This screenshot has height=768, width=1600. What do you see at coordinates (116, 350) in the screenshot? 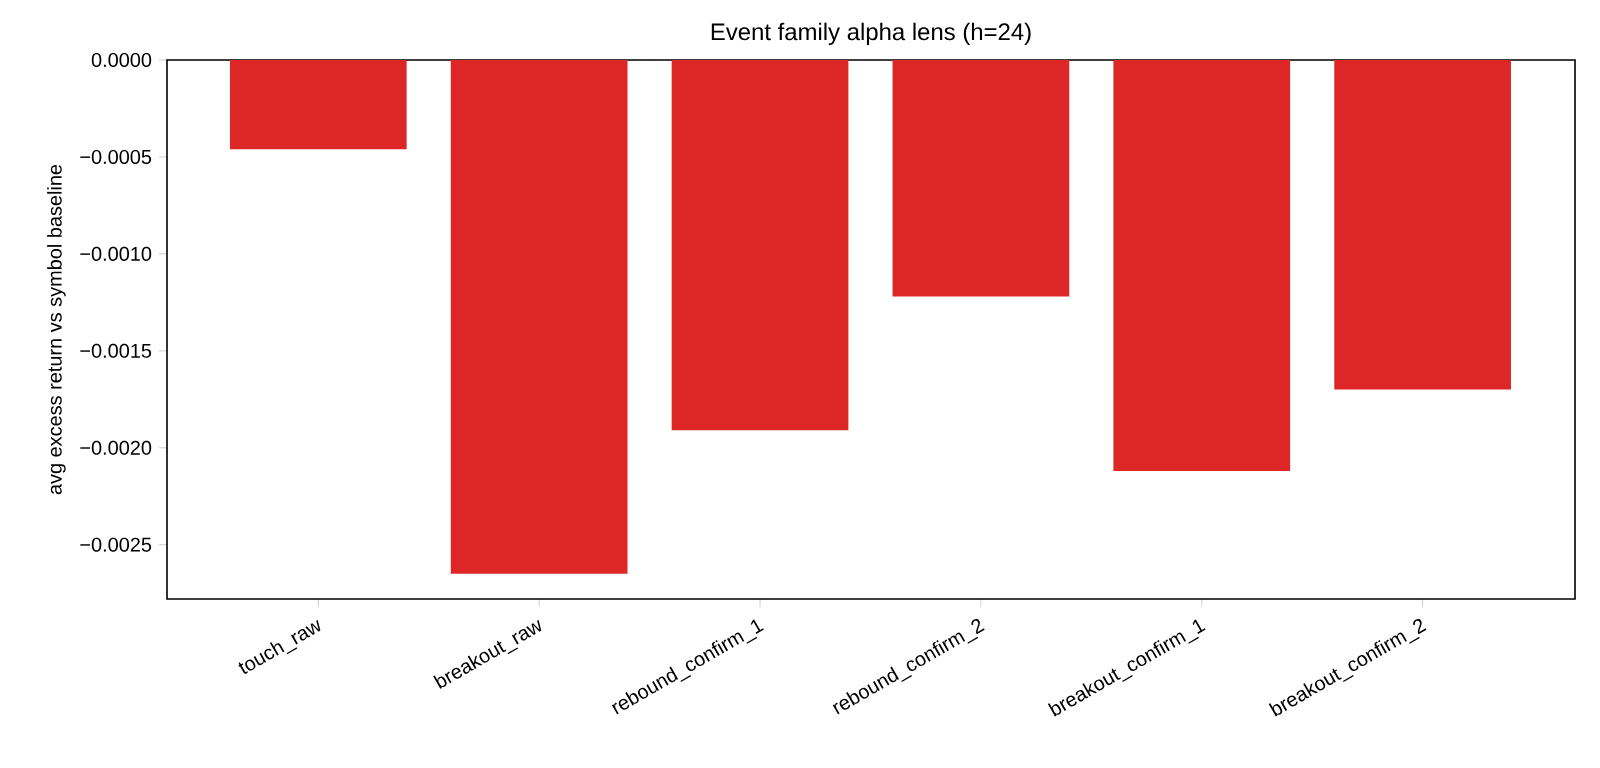
I see `y-tick-label: −0.0015` at bounding box center [116, 350].